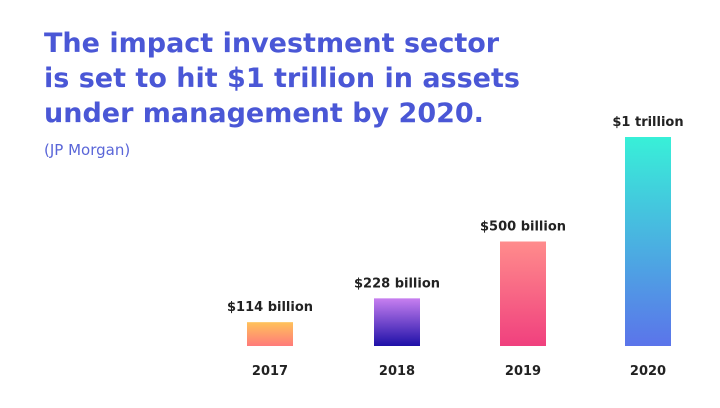 The image size is (720, 408). I want to click on x-tick-label-2019: 2019, so click(523, 371).